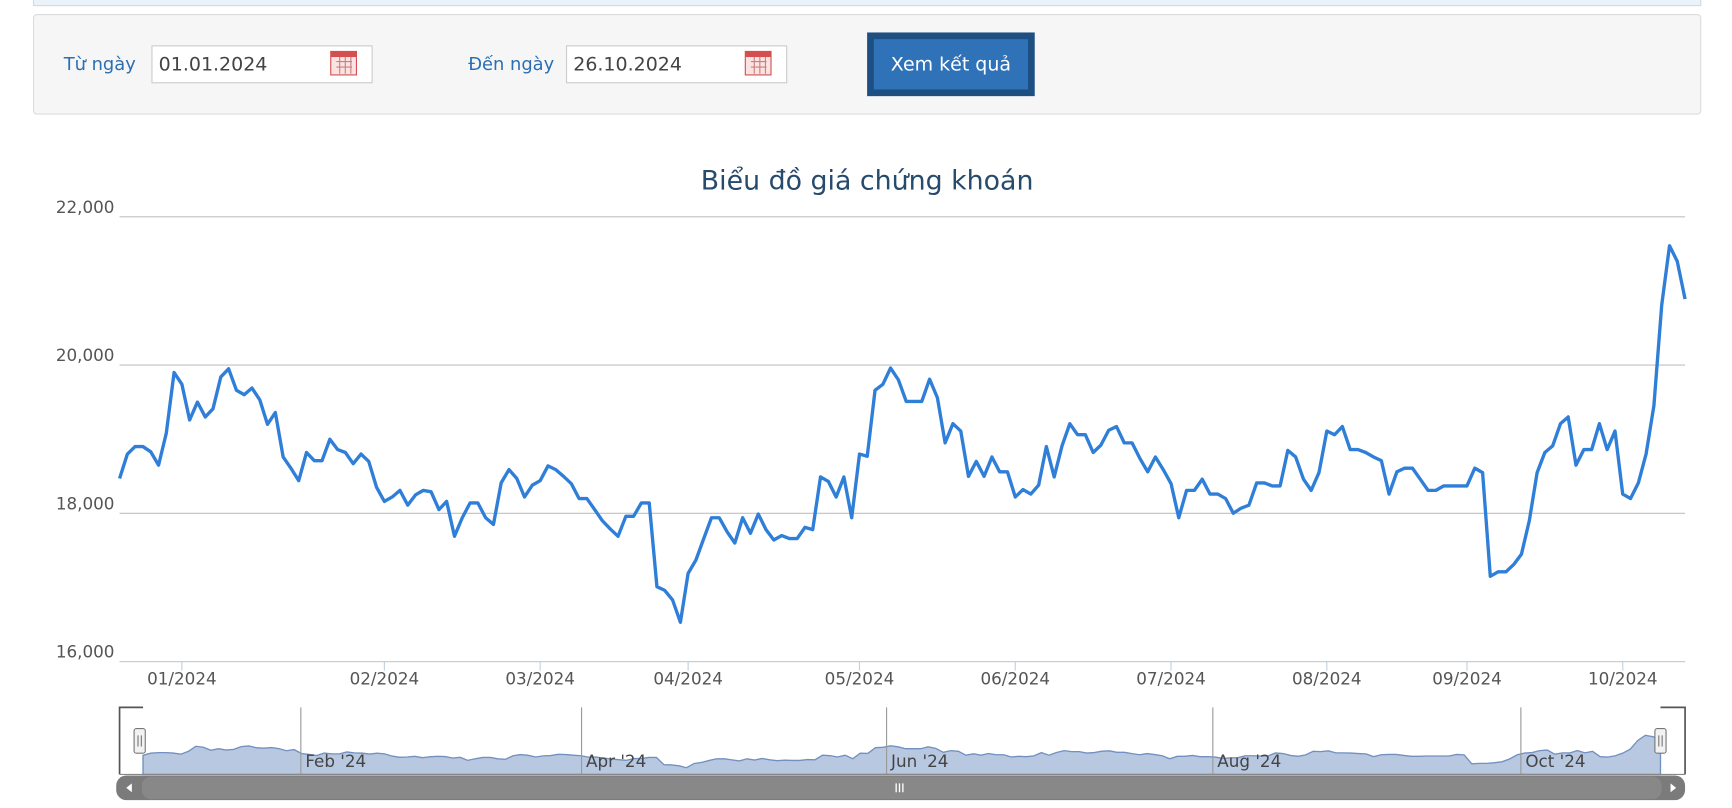  I want to click on from-value: 01.01.2024, so click(213, 64).